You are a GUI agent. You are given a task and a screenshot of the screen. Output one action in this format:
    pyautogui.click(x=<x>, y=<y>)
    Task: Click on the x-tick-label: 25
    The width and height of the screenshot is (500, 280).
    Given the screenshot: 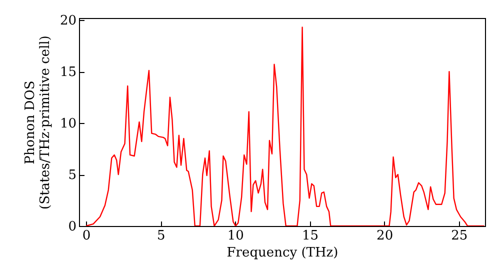 What is the action you would take?
    pyautogui.click(x=459, y=236)
    